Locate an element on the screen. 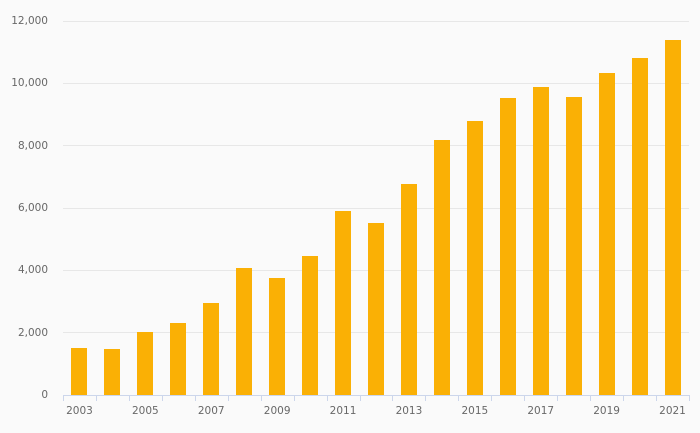  bar-2009 is located at coordinates (277, 336).